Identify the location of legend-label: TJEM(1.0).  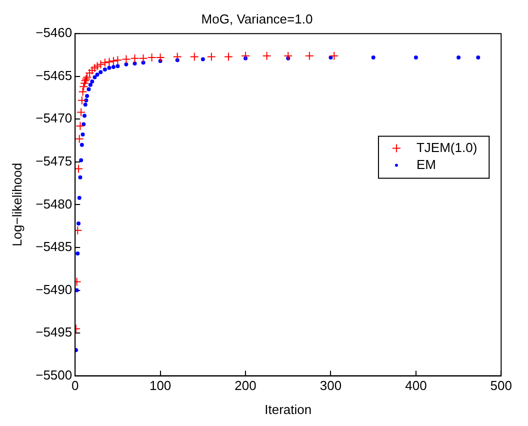
(447, 147).